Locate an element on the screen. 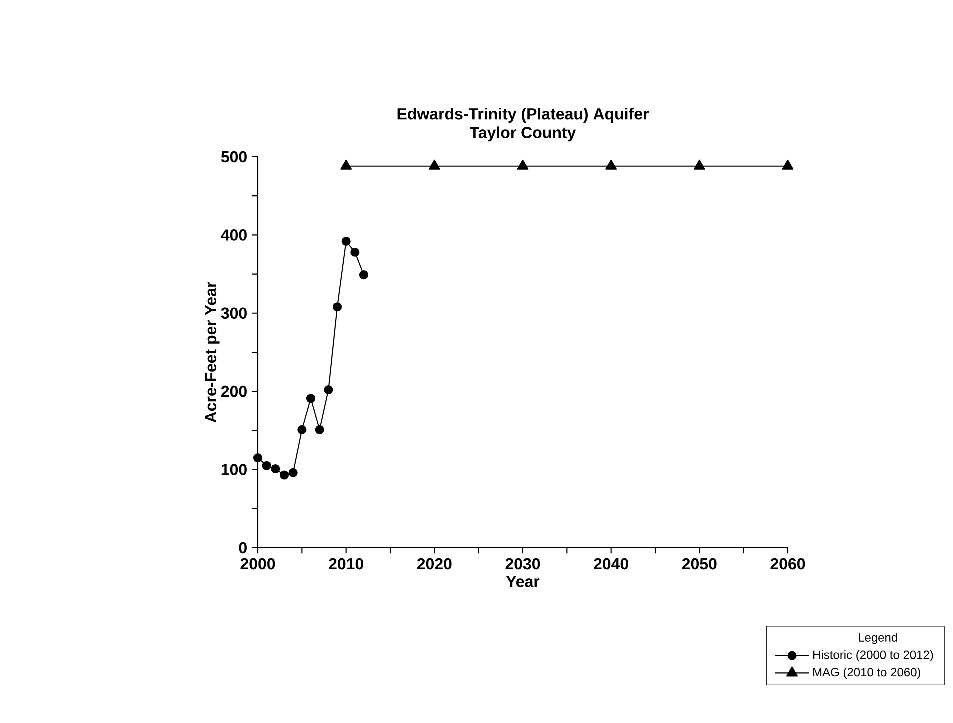  y-axis-title: Acre-Feet per Year is located at coordinates (212, 352).